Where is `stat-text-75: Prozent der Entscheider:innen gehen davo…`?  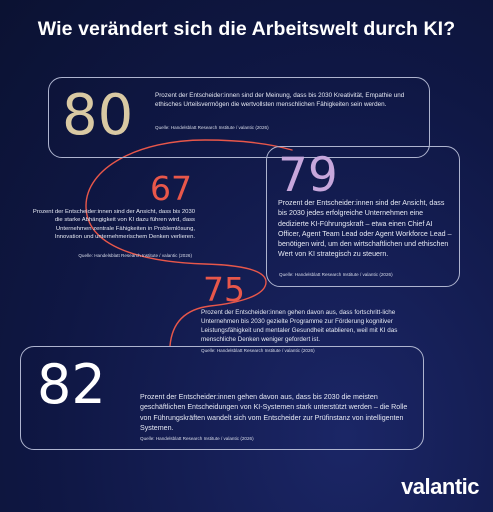 stat-text-75: Prozent der Entscheider:innen gehen davo… is located at coordinates (299, 326).